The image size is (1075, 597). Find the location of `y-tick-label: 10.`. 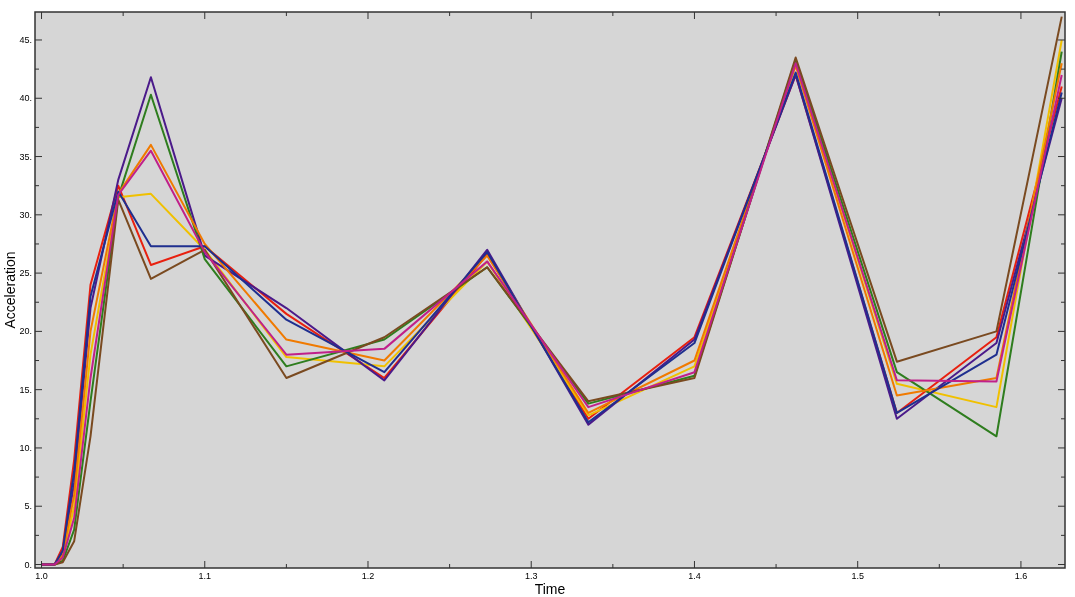

y-tick-label: 10. is located at coordinates (25, 447).